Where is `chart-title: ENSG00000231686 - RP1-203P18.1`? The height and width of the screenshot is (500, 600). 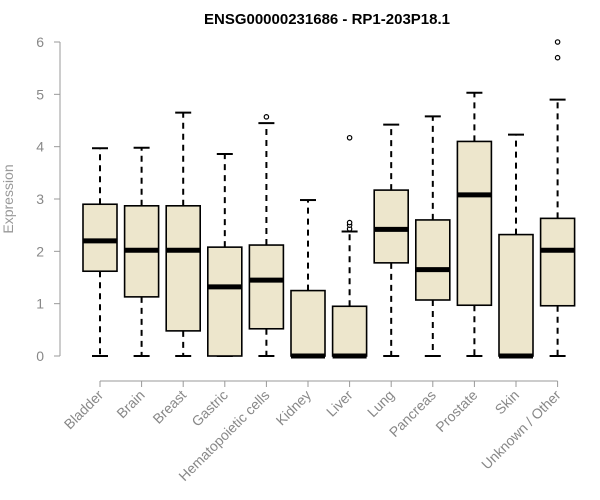 chart-title: ENSG00000231686 - RP1-203P18.1 is located at coordinates (327, 19).